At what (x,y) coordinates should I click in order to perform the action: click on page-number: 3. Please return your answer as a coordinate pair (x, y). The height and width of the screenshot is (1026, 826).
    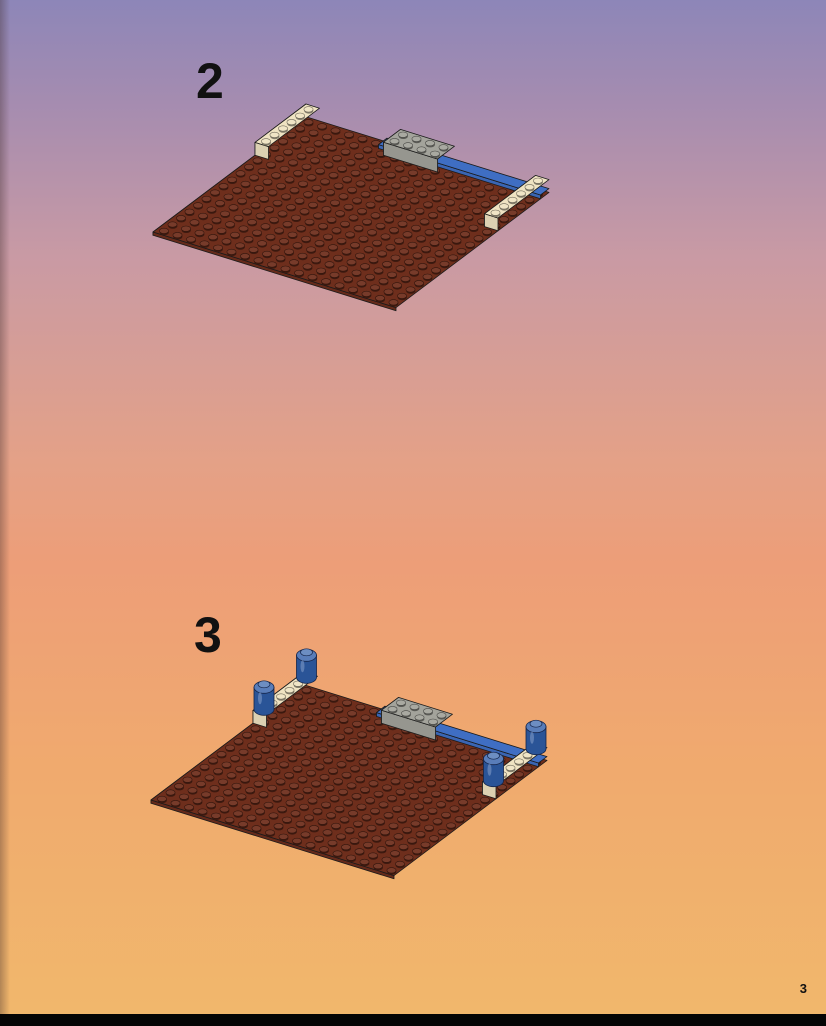
    Looking at the image, I should click on (803, 988).